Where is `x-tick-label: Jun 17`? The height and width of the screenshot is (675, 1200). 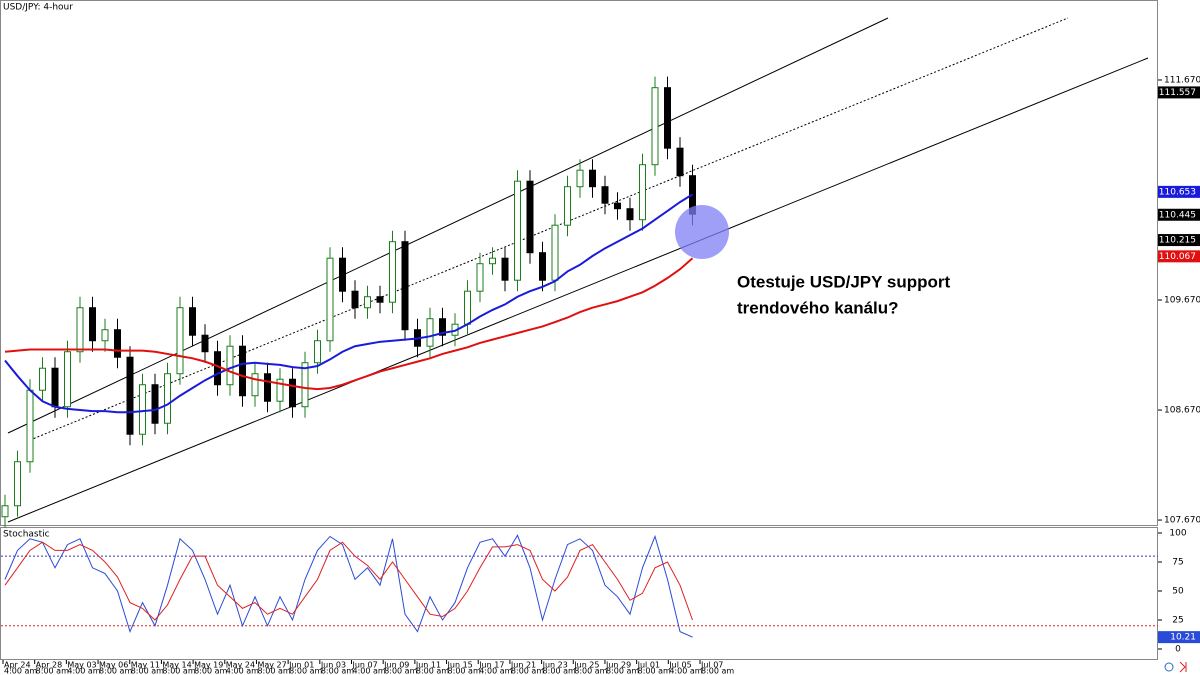 x-tick-label: Jun 17 is located at coordinates (491, 665).